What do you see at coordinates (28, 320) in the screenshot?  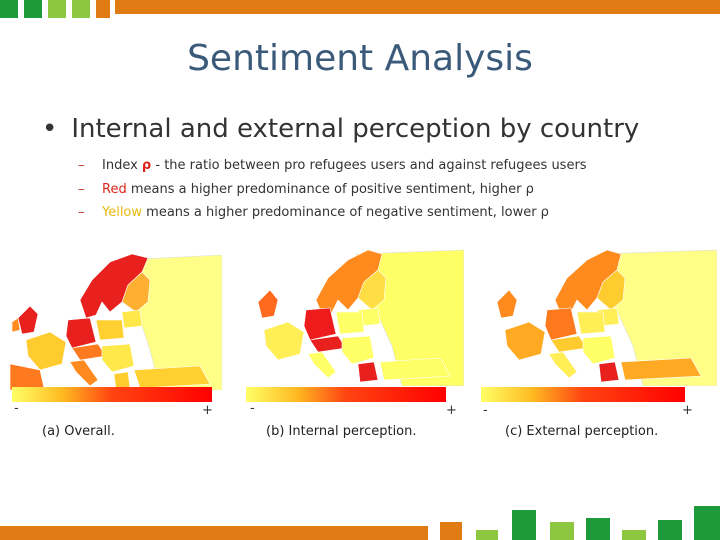 I see `map-a-uk` at bounding box center [28, 320].